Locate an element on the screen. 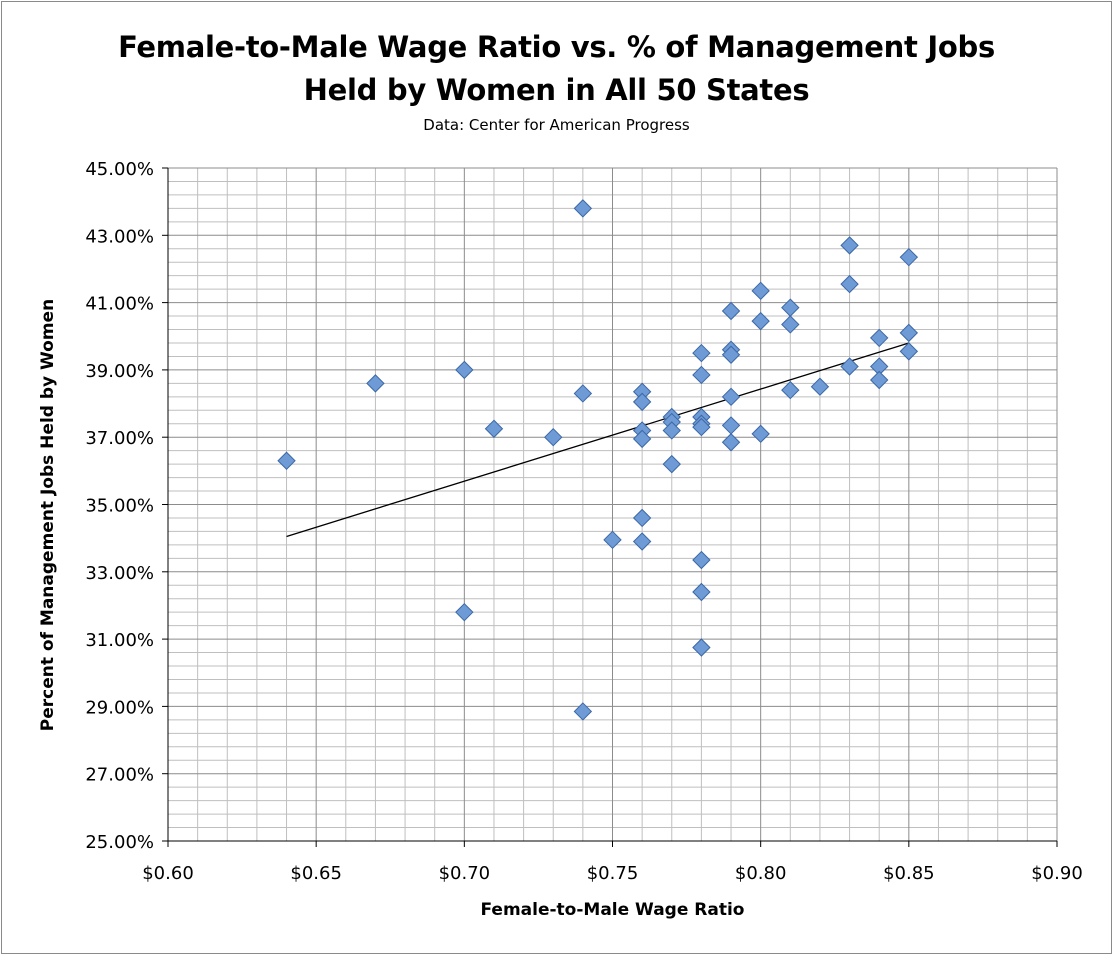 The height and width of the screenshot is (955, 1113). y-tick-label: 31.00% is located at coordinates (119, 640).